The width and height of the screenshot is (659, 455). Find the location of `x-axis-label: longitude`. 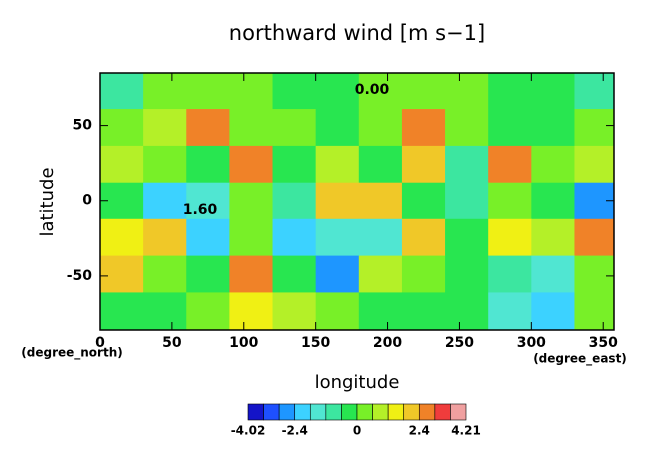

x-axis-label: longitude is located at coordinates (357, 382).